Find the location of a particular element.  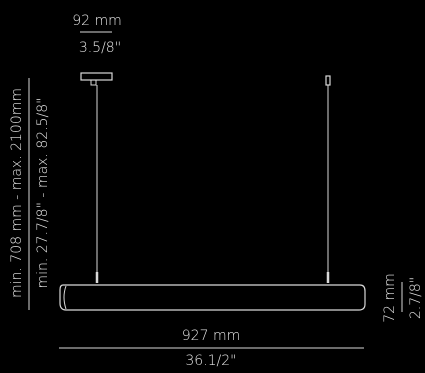

canopy-width-in-label: 3.5/8" is located at coordinates (100, 48).